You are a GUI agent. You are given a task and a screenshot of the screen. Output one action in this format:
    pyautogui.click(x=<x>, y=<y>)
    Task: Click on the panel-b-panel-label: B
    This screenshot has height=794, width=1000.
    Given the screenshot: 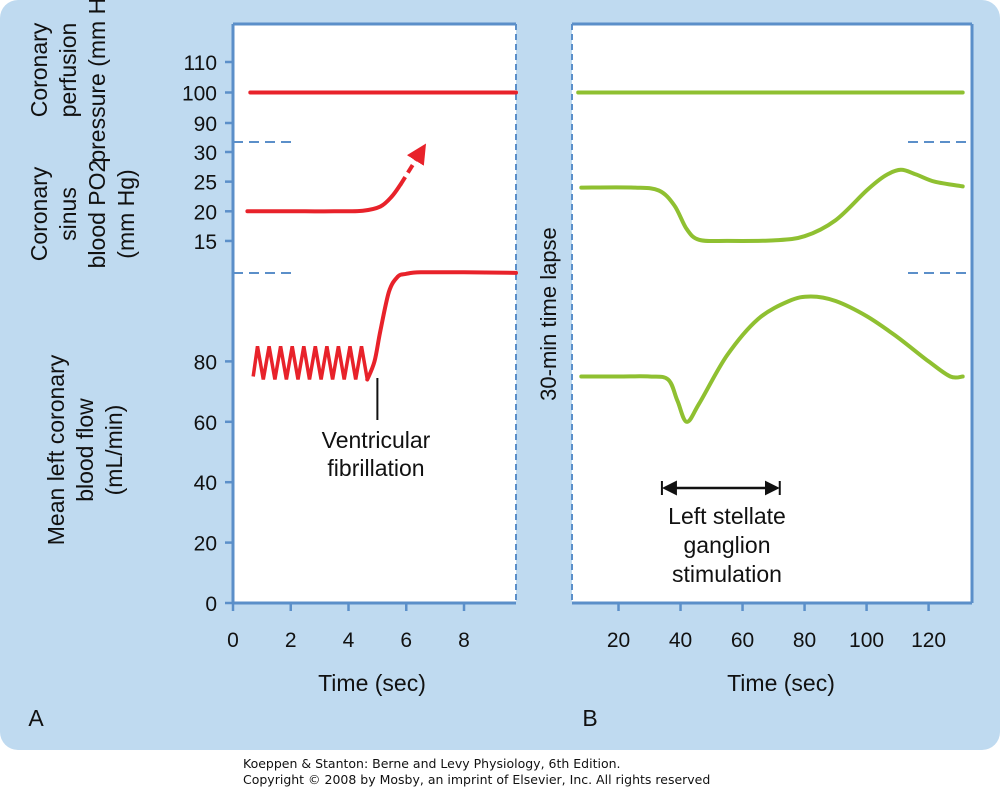 What is the action you would take?
    pyautogui.click(x=589, y=718)
    